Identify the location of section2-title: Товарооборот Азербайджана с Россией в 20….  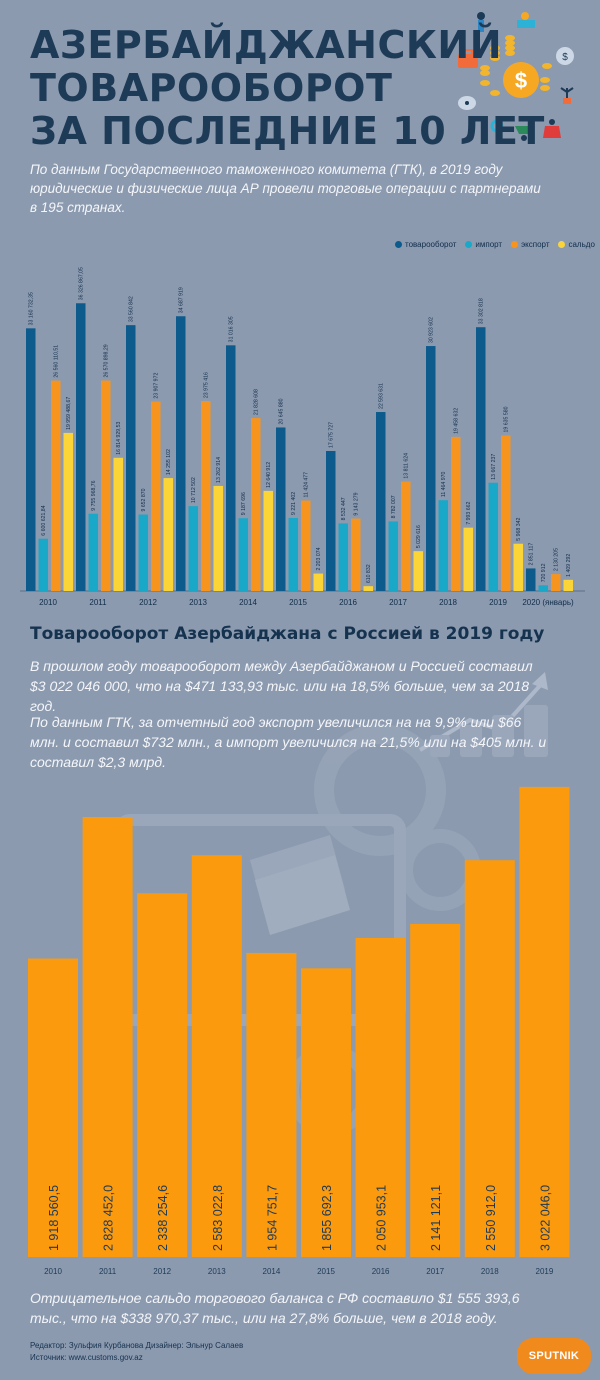
(287, 634).